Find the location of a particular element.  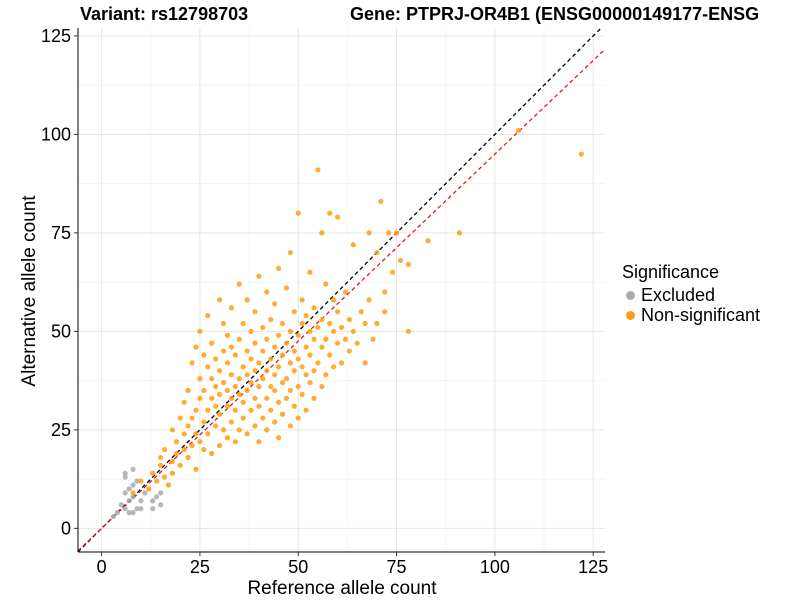

legend: Significance Excluded Non-significant is located at coordinates (691, 293).